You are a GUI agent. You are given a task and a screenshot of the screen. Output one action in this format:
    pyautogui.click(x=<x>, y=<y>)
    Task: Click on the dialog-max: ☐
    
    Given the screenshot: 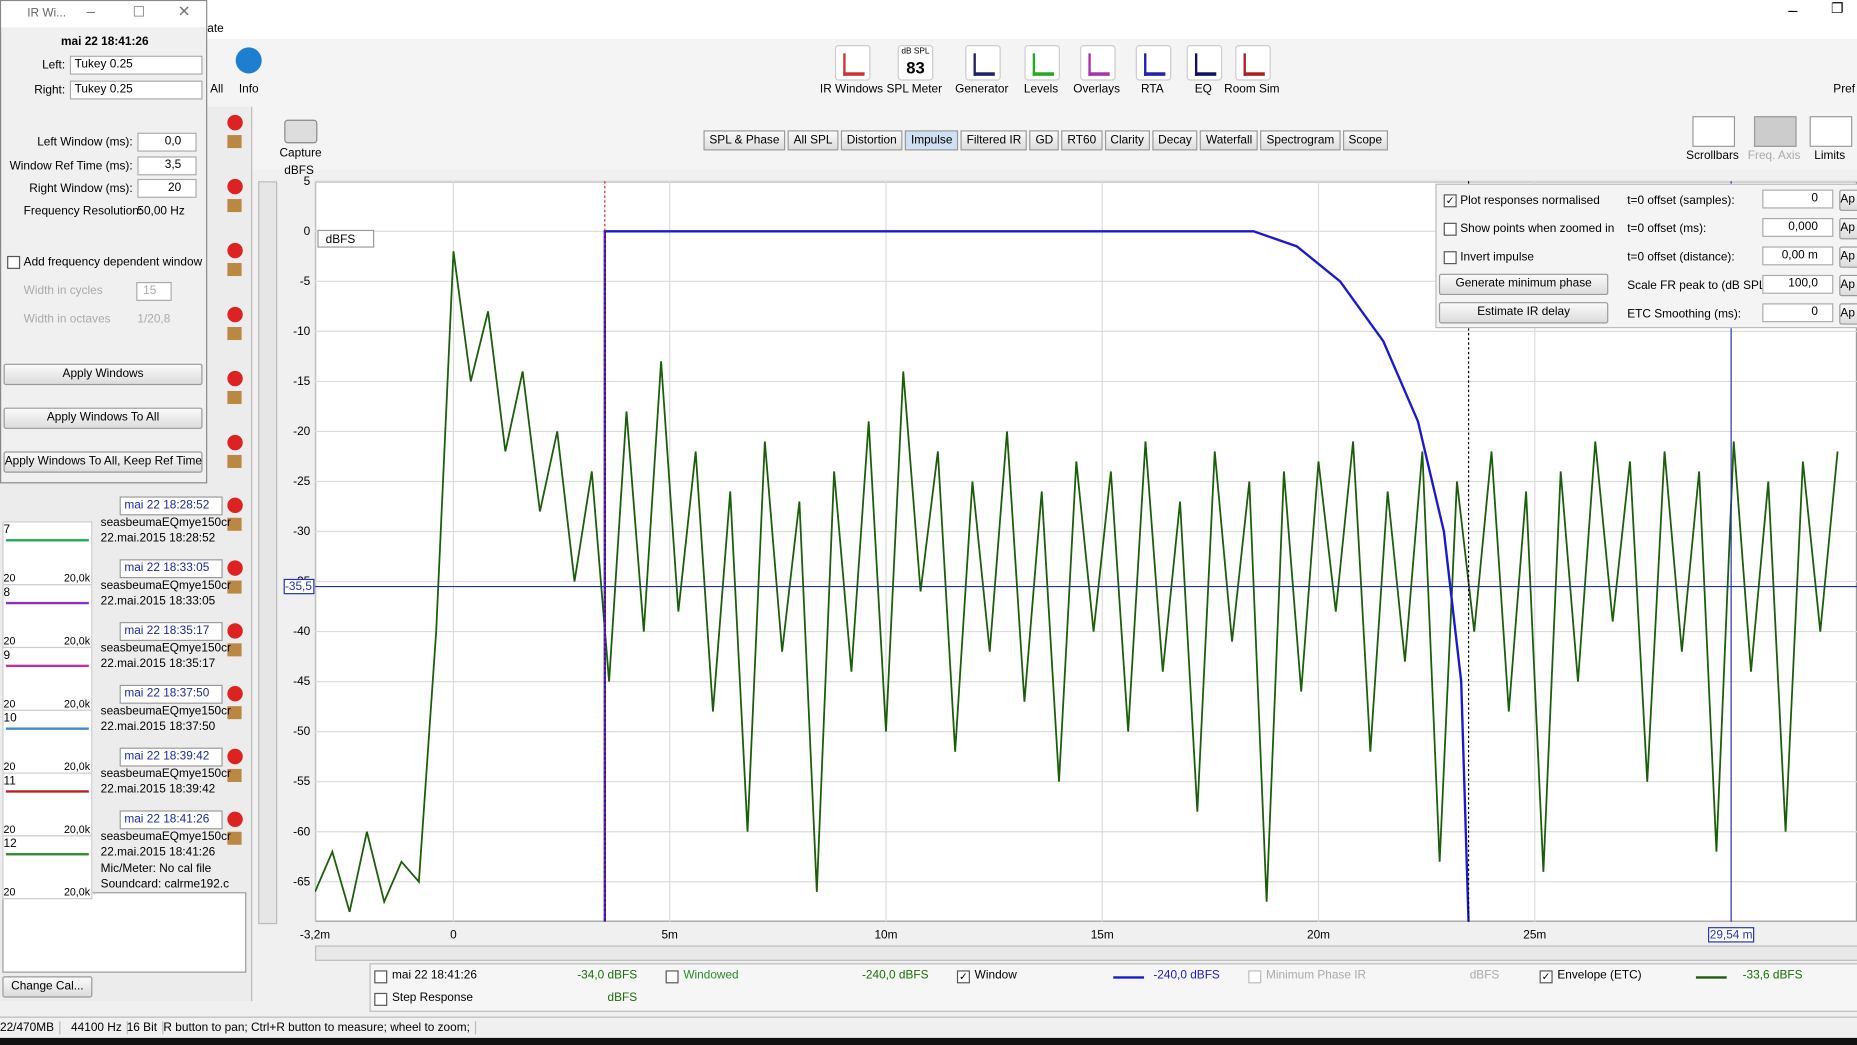 What is the action you would take?
    pyautogui.click(x=139, y=12)
    